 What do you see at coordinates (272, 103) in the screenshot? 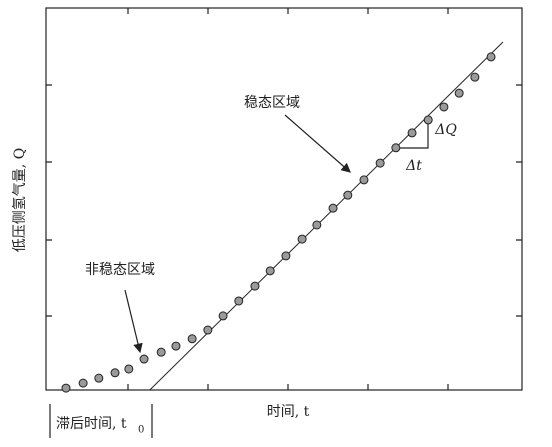
I see `annotation: 稳态区域` at bounding box center [272, 103].